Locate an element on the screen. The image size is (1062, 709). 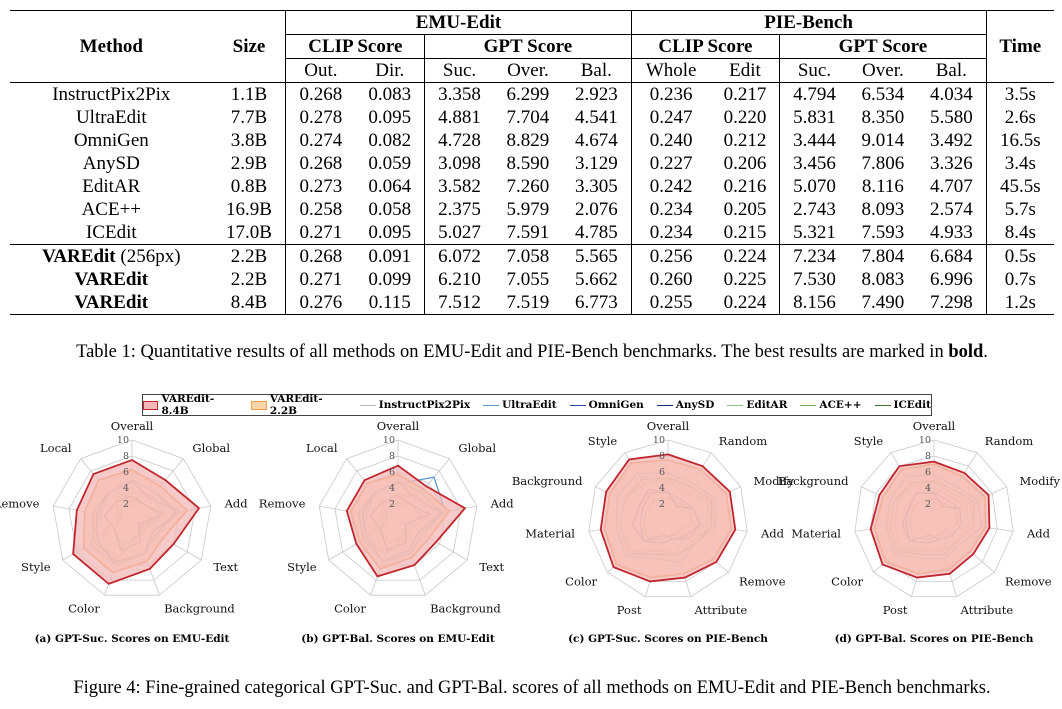
sub-over: Over. is located at coordinates (528, 70).